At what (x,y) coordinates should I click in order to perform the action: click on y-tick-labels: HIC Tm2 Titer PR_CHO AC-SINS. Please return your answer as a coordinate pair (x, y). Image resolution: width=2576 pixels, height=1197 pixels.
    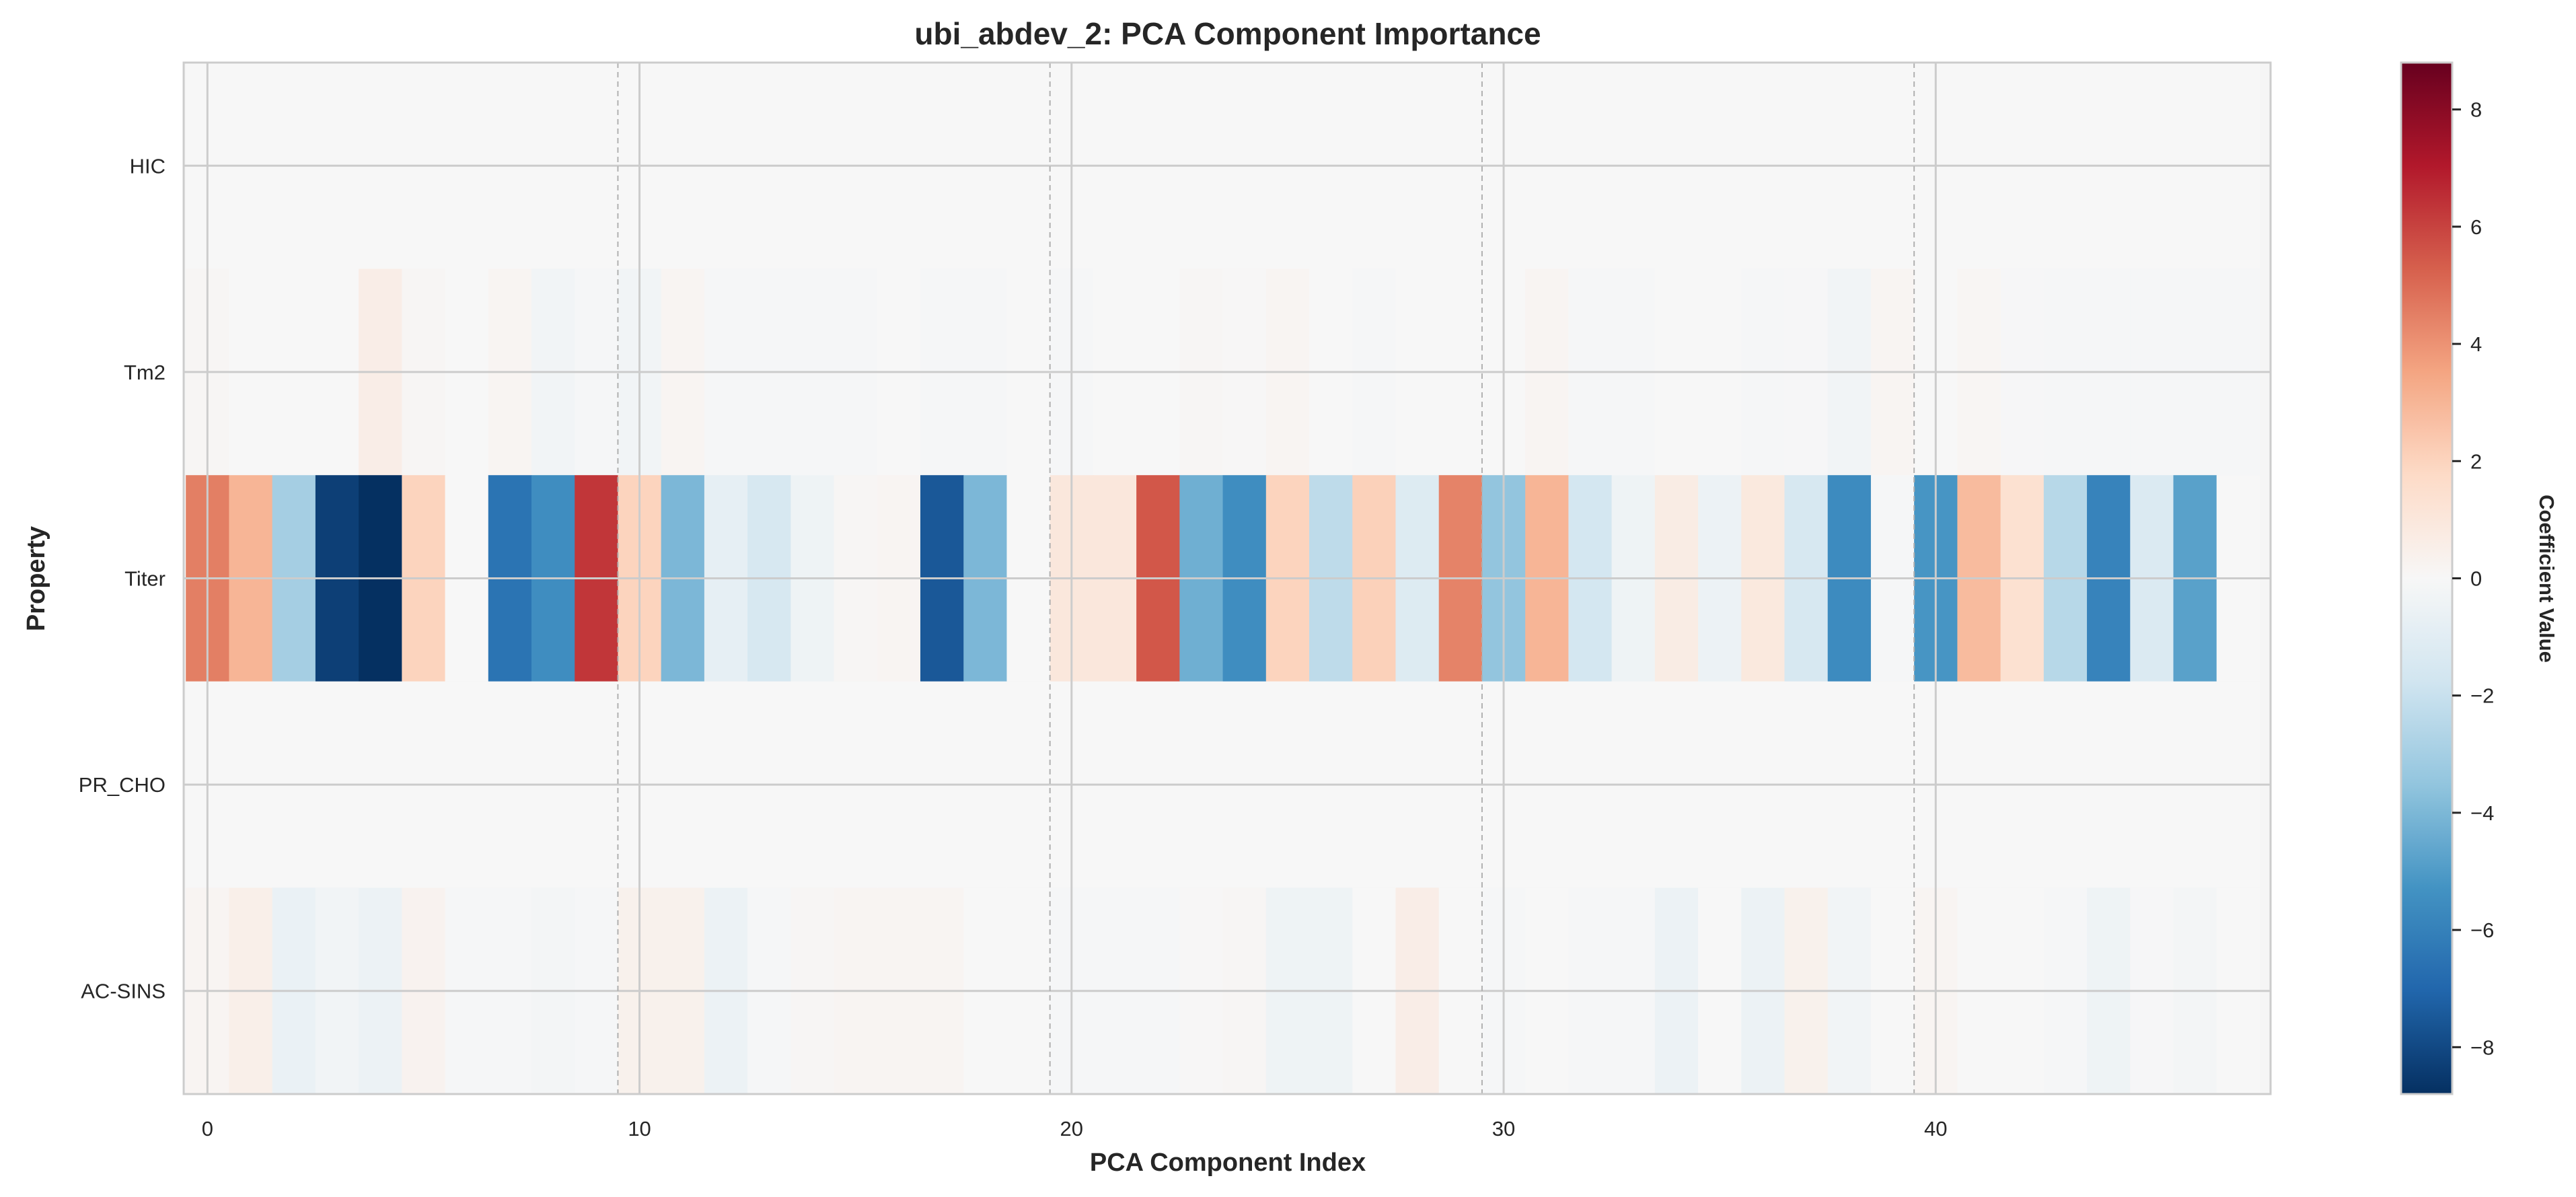
    Looking at the image, I should click on (122, 578).